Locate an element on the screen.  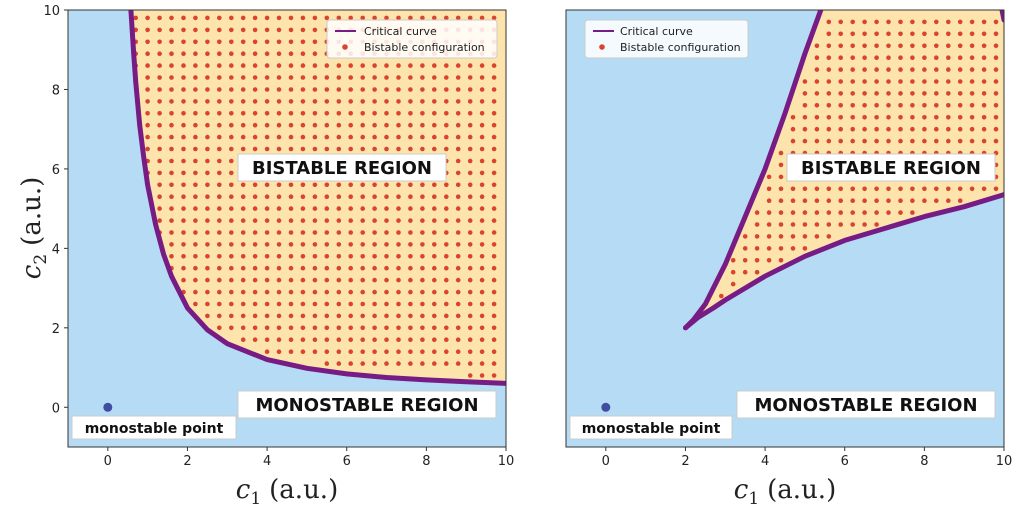
legend-critical-curve: Critical curve is located at coordinates (400, 31).